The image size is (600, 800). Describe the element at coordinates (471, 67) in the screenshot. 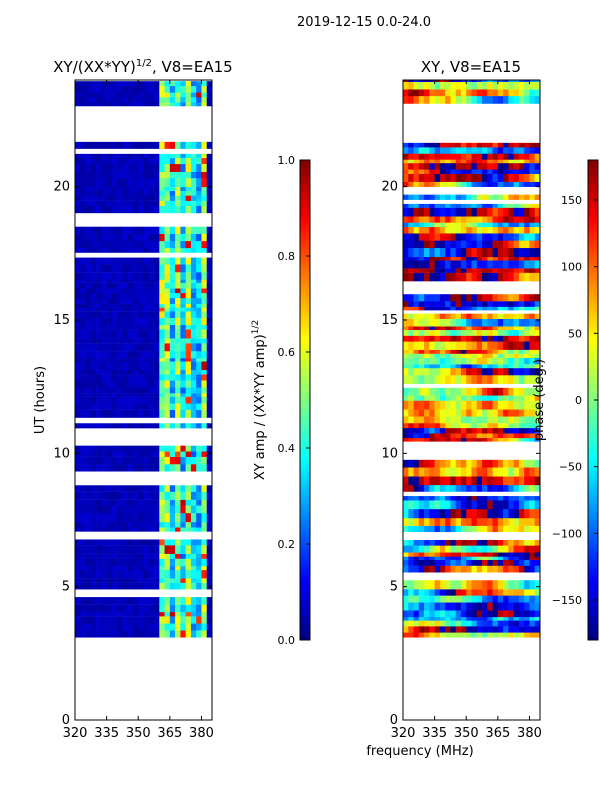

I see `phase-title: XY, V8=EA15` at that location.